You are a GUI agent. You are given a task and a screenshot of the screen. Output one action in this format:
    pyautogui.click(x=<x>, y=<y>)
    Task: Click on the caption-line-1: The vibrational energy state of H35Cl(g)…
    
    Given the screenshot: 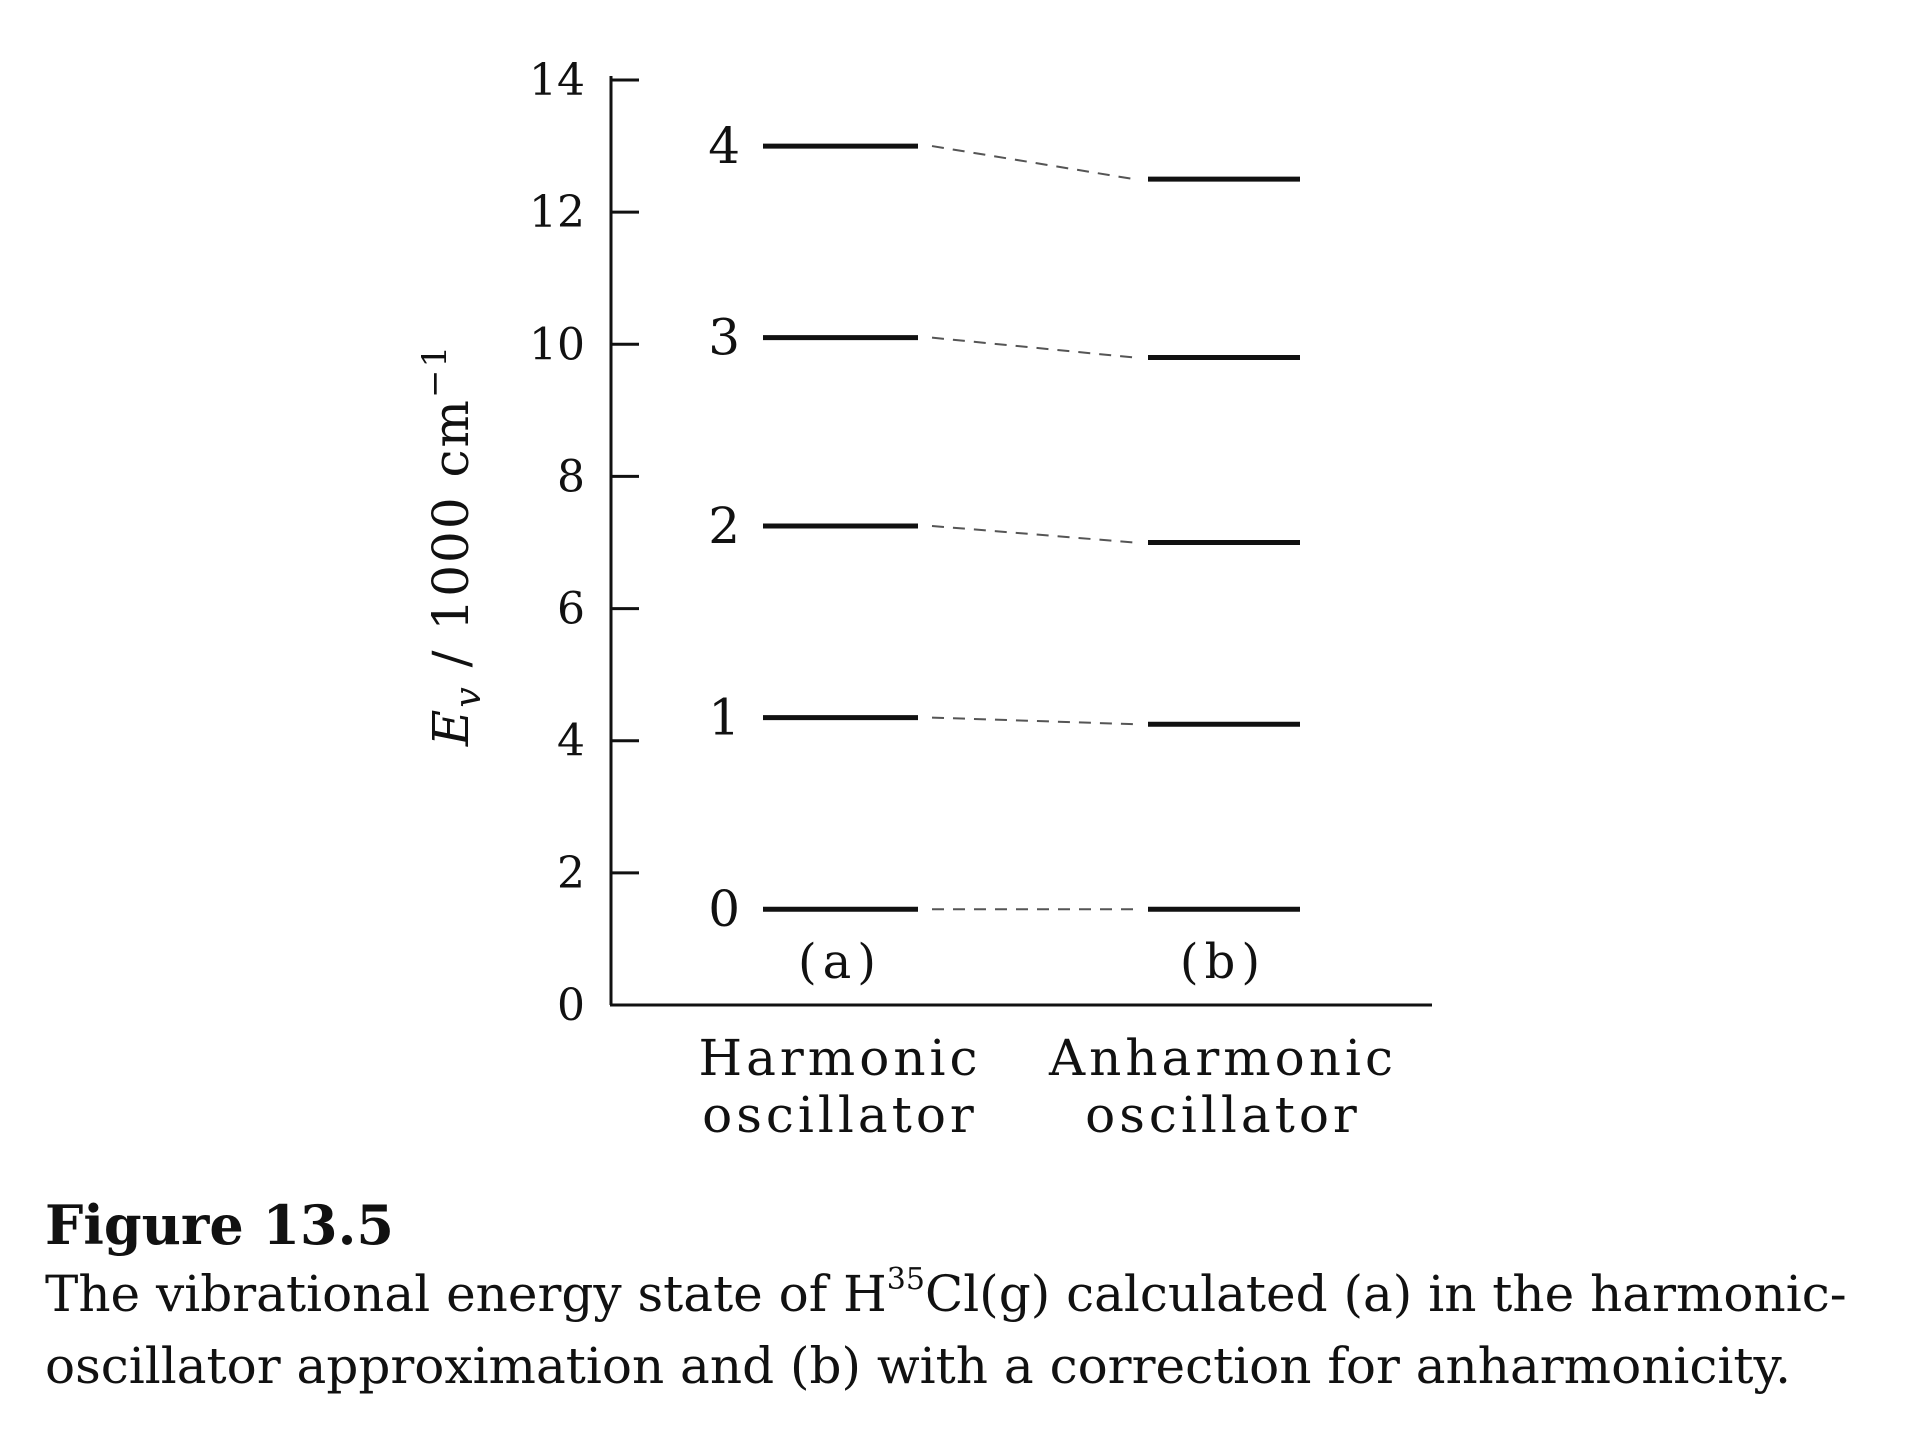 What is the action you would take?
    pyautogui.click(x=946, y=1293)
    